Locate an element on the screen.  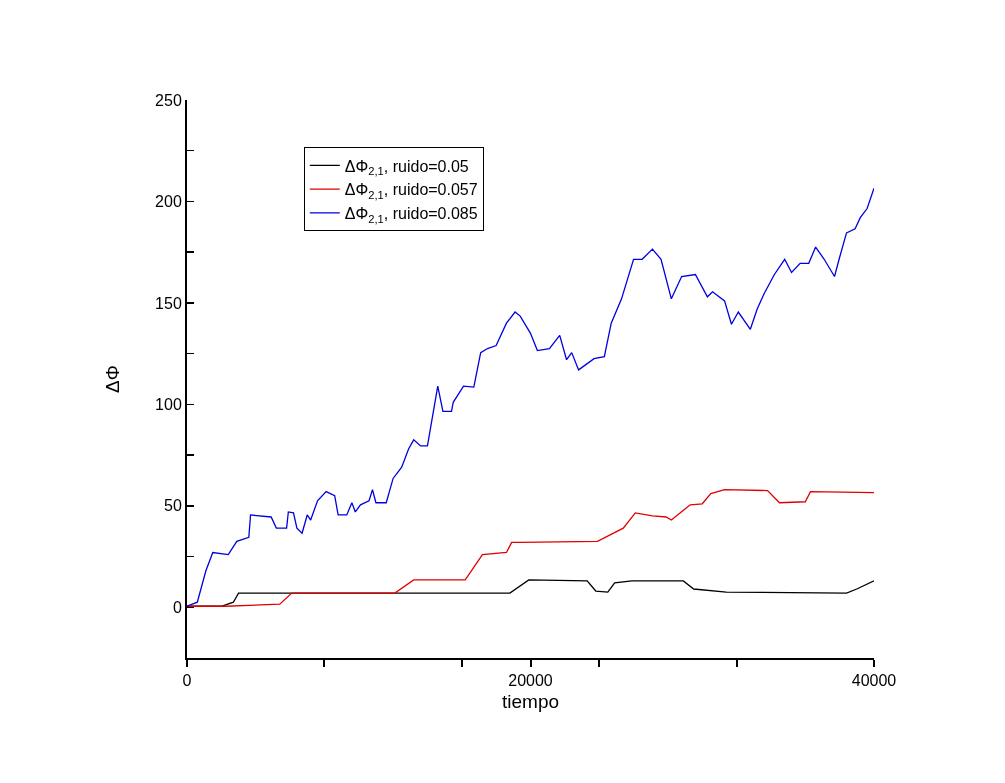
y-tick-label: 250 is located at coordinates (168, 100).